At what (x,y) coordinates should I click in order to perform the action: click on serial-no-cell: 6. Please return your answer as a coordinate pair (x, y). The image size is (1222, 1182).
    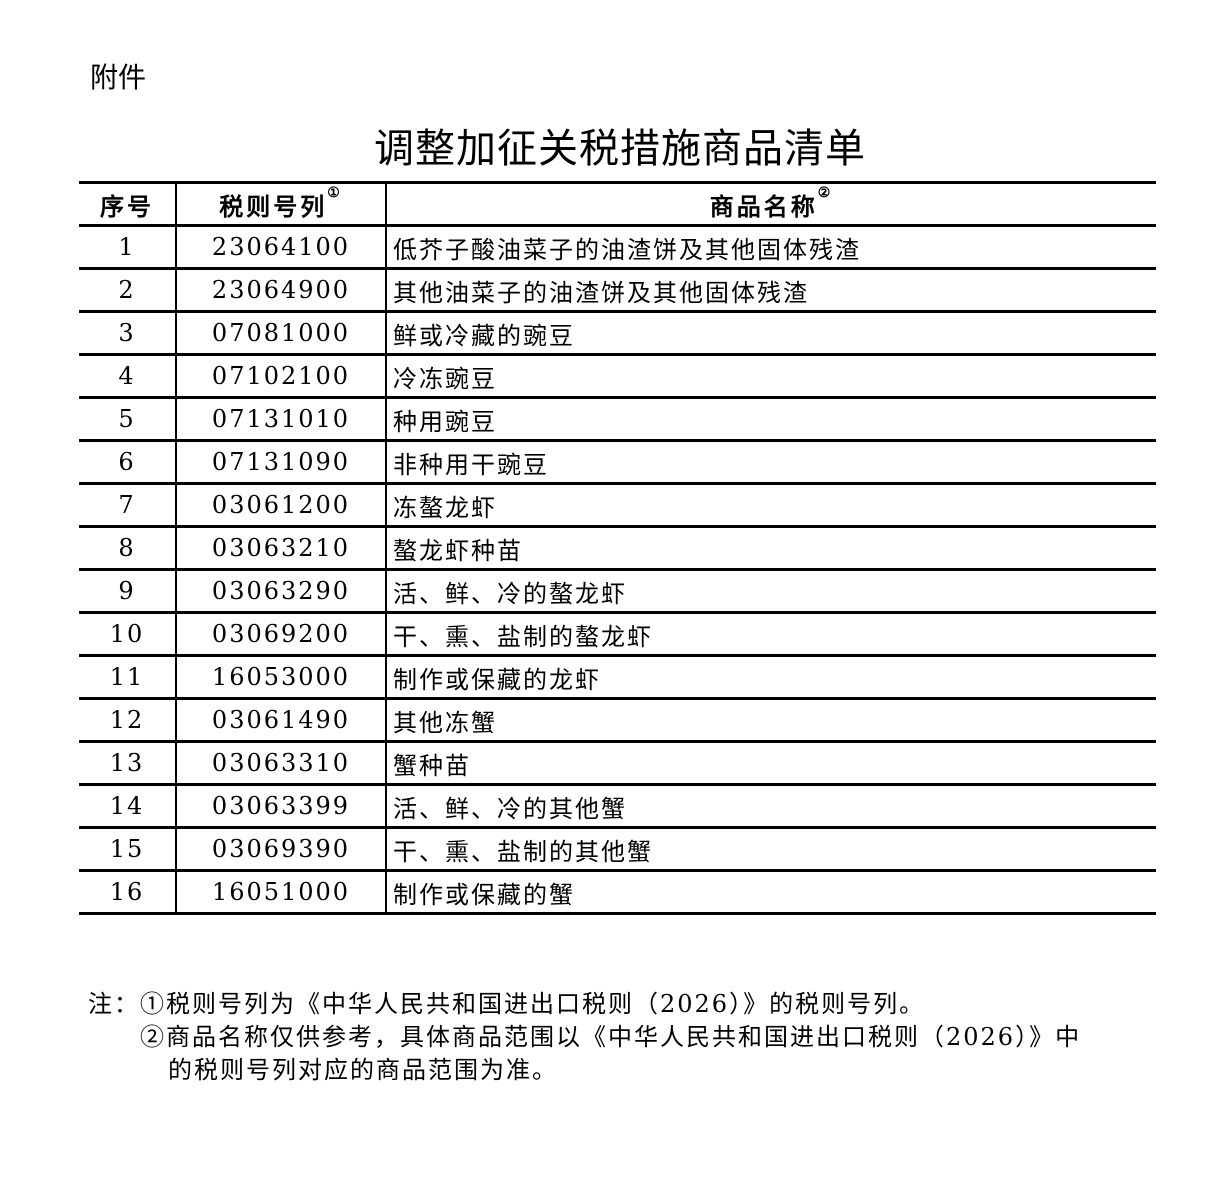
    Looking at the image, I should click on (127, 462).